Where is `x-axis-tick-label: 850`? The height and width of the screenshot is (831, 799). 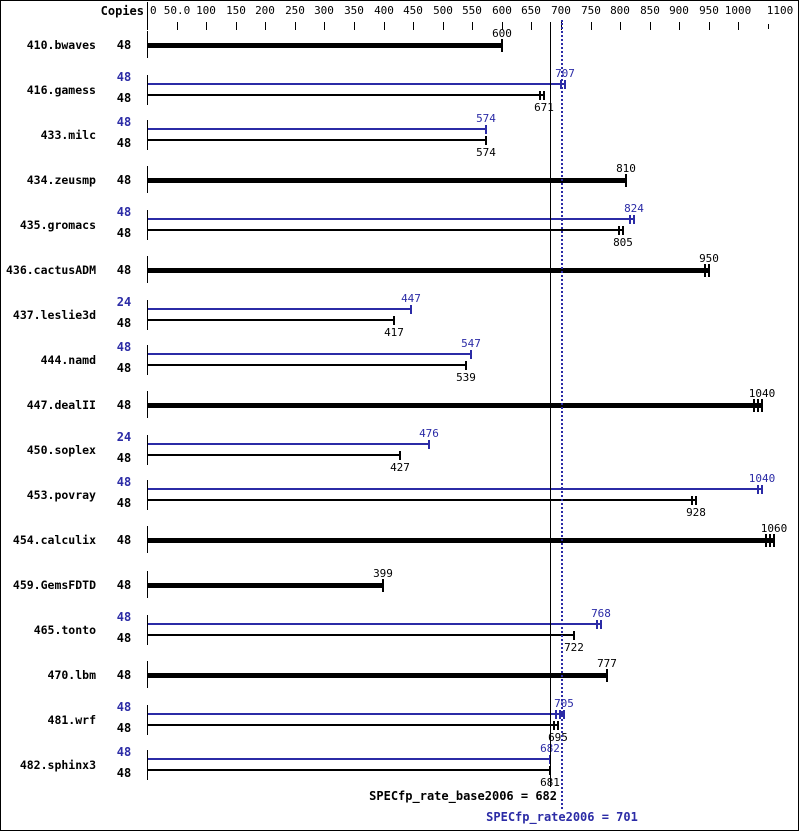 x-axis-tick-label: 850 is located at coordinates (650, 10).